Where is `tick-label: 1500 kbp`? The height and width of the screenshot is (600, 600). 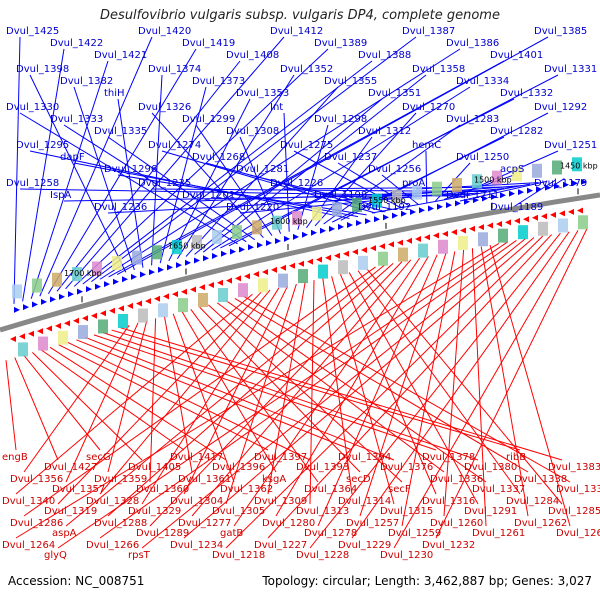 tick-label: 1500 kbp is located at coordinates (493, 180).